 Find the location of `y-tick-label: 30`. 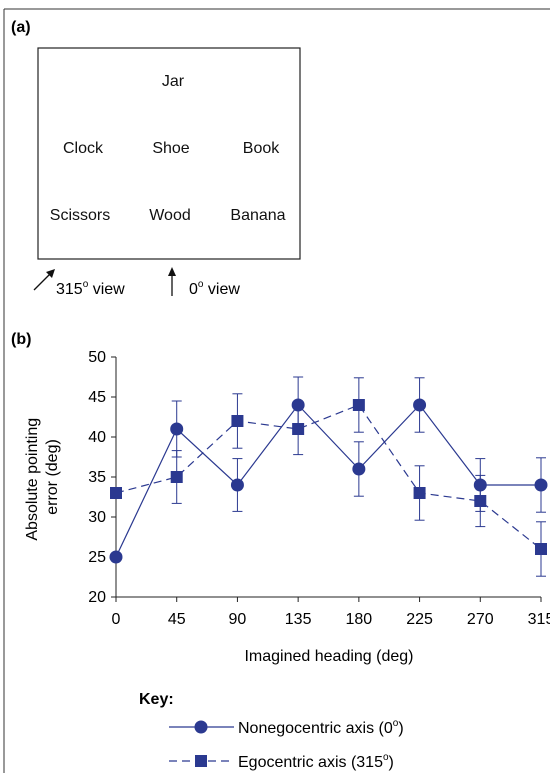

y-tick-label: 30 is located at coordinates (97, 517).